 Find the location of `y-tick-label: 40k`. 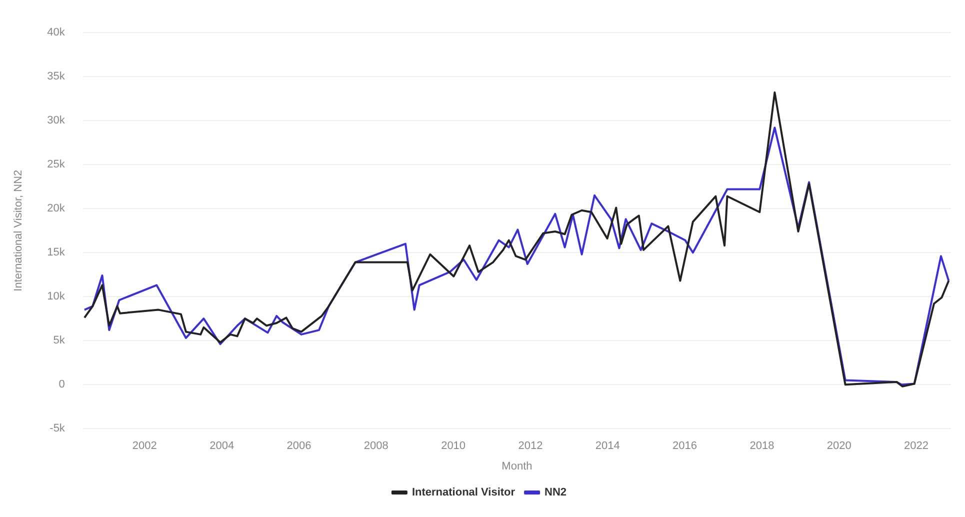

y-tick-label: 40k is located at coordinates (56, 32).